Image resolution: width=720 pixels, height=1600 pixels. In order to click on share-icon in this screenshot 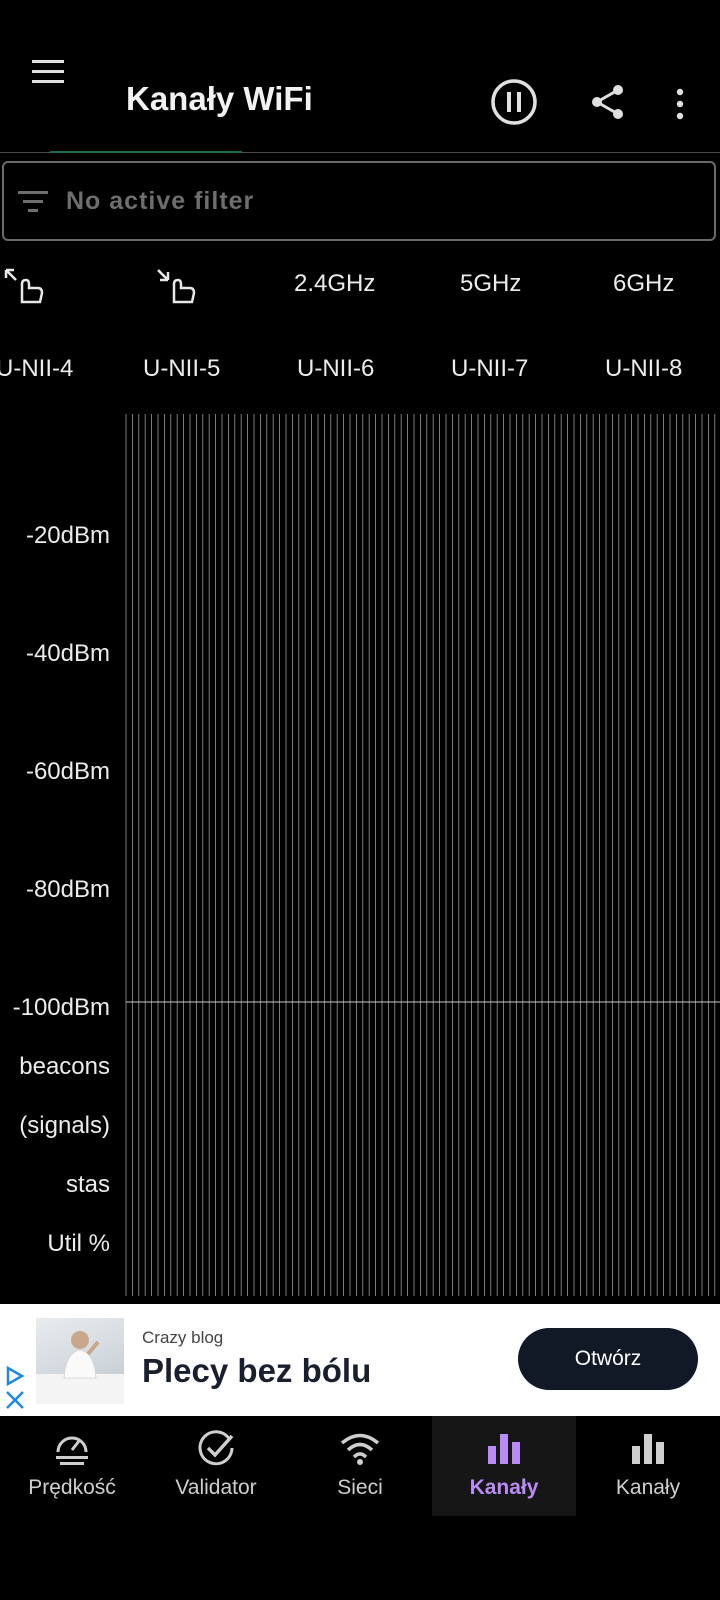, I will do `click(608, 102)`.